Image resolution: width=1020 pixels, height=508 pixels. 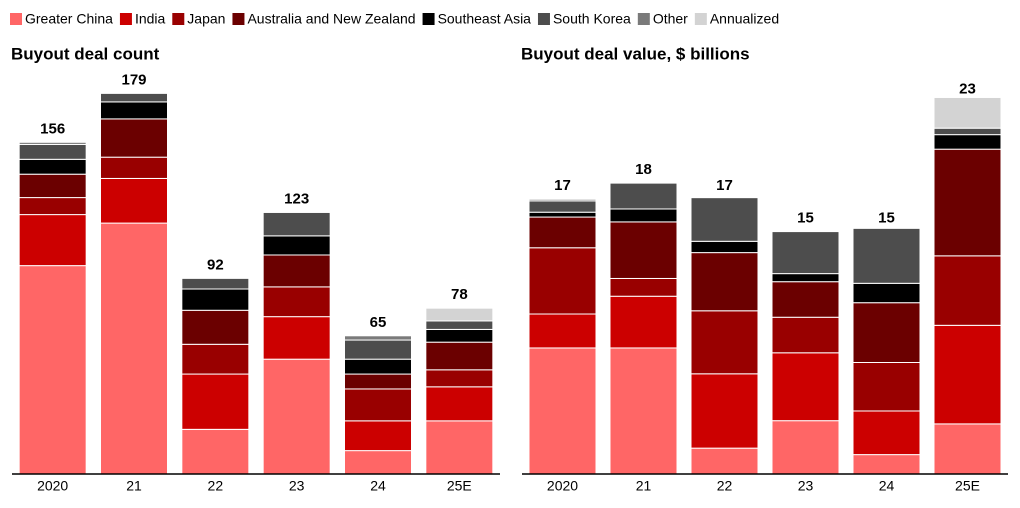 I want to click on legend-label: South Korea, so click(x=592, y=19).